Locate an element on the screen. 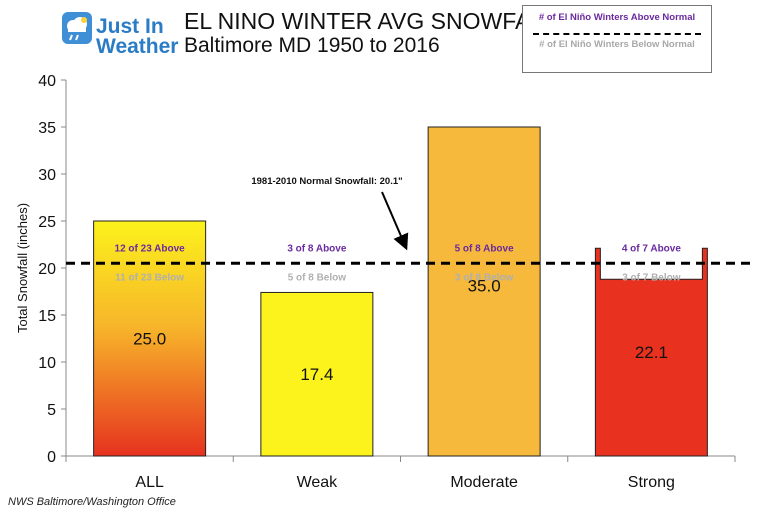  above-count-label: 3 of 8 Above is located at coordinates (317, 248).